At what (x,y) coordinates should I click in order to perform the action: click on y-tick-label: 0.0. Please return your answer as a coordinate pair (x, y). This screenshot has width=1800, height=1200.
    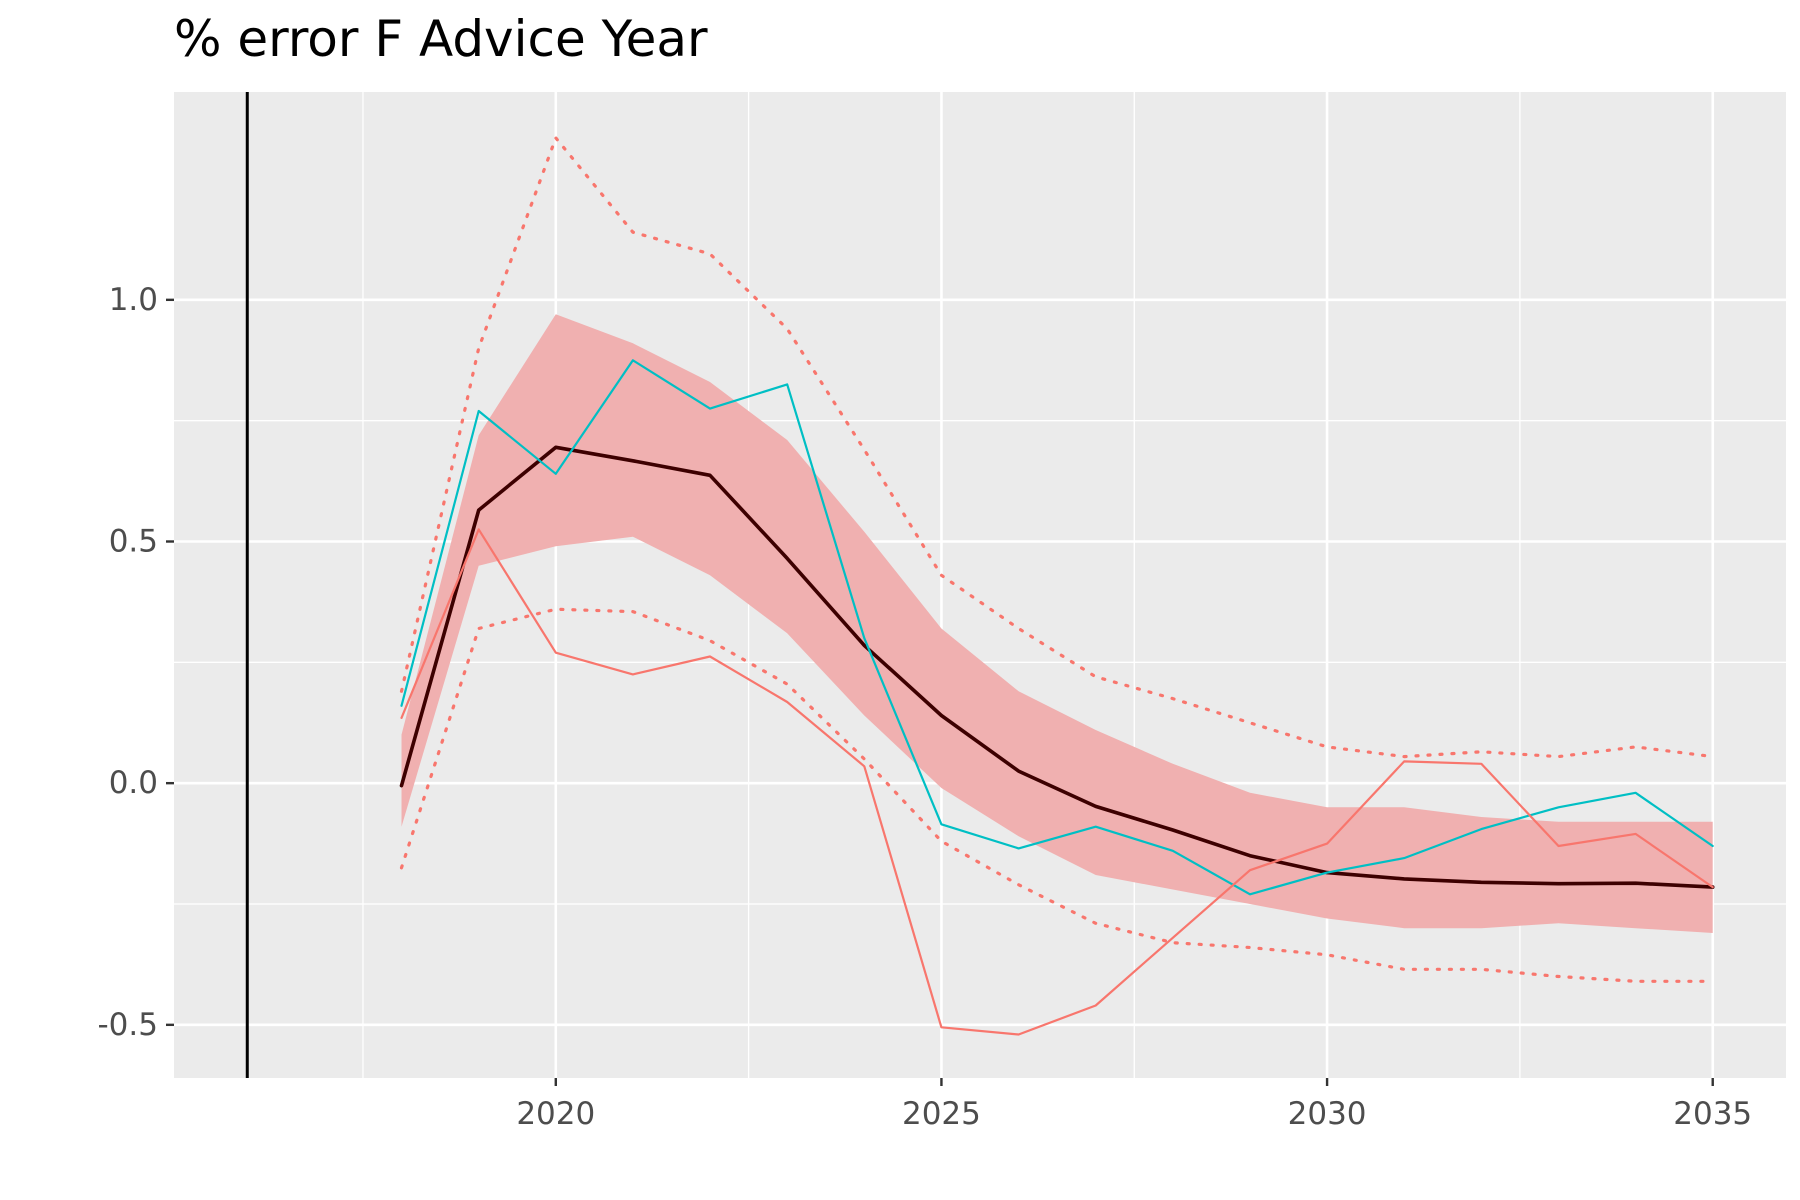
    Looking at the image, I should click on (133, 783).